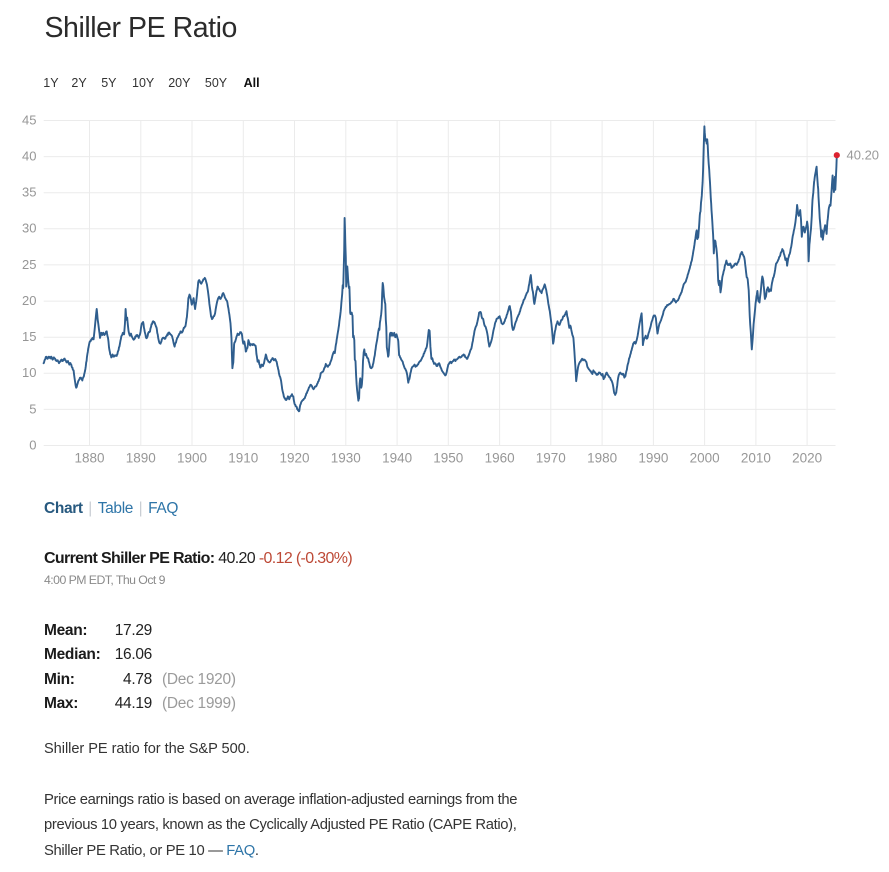 This screenshot has height=872, width=889. I want to click on svg-text: 10, so click(29, 372).